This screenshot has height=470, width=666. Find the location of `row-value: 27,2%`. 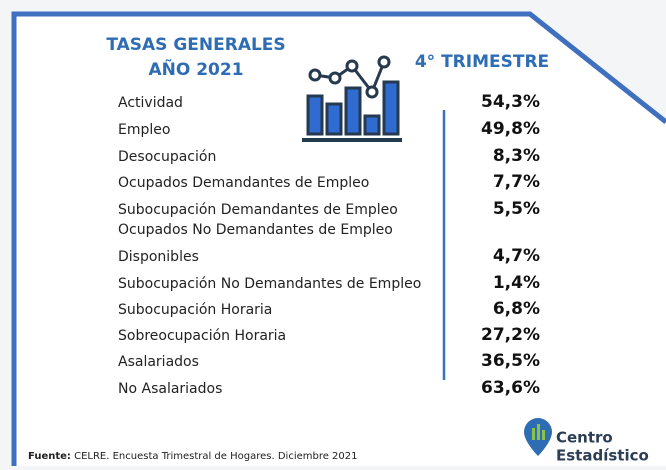

row-value: 27,2% is located at coordinates (510, 335).